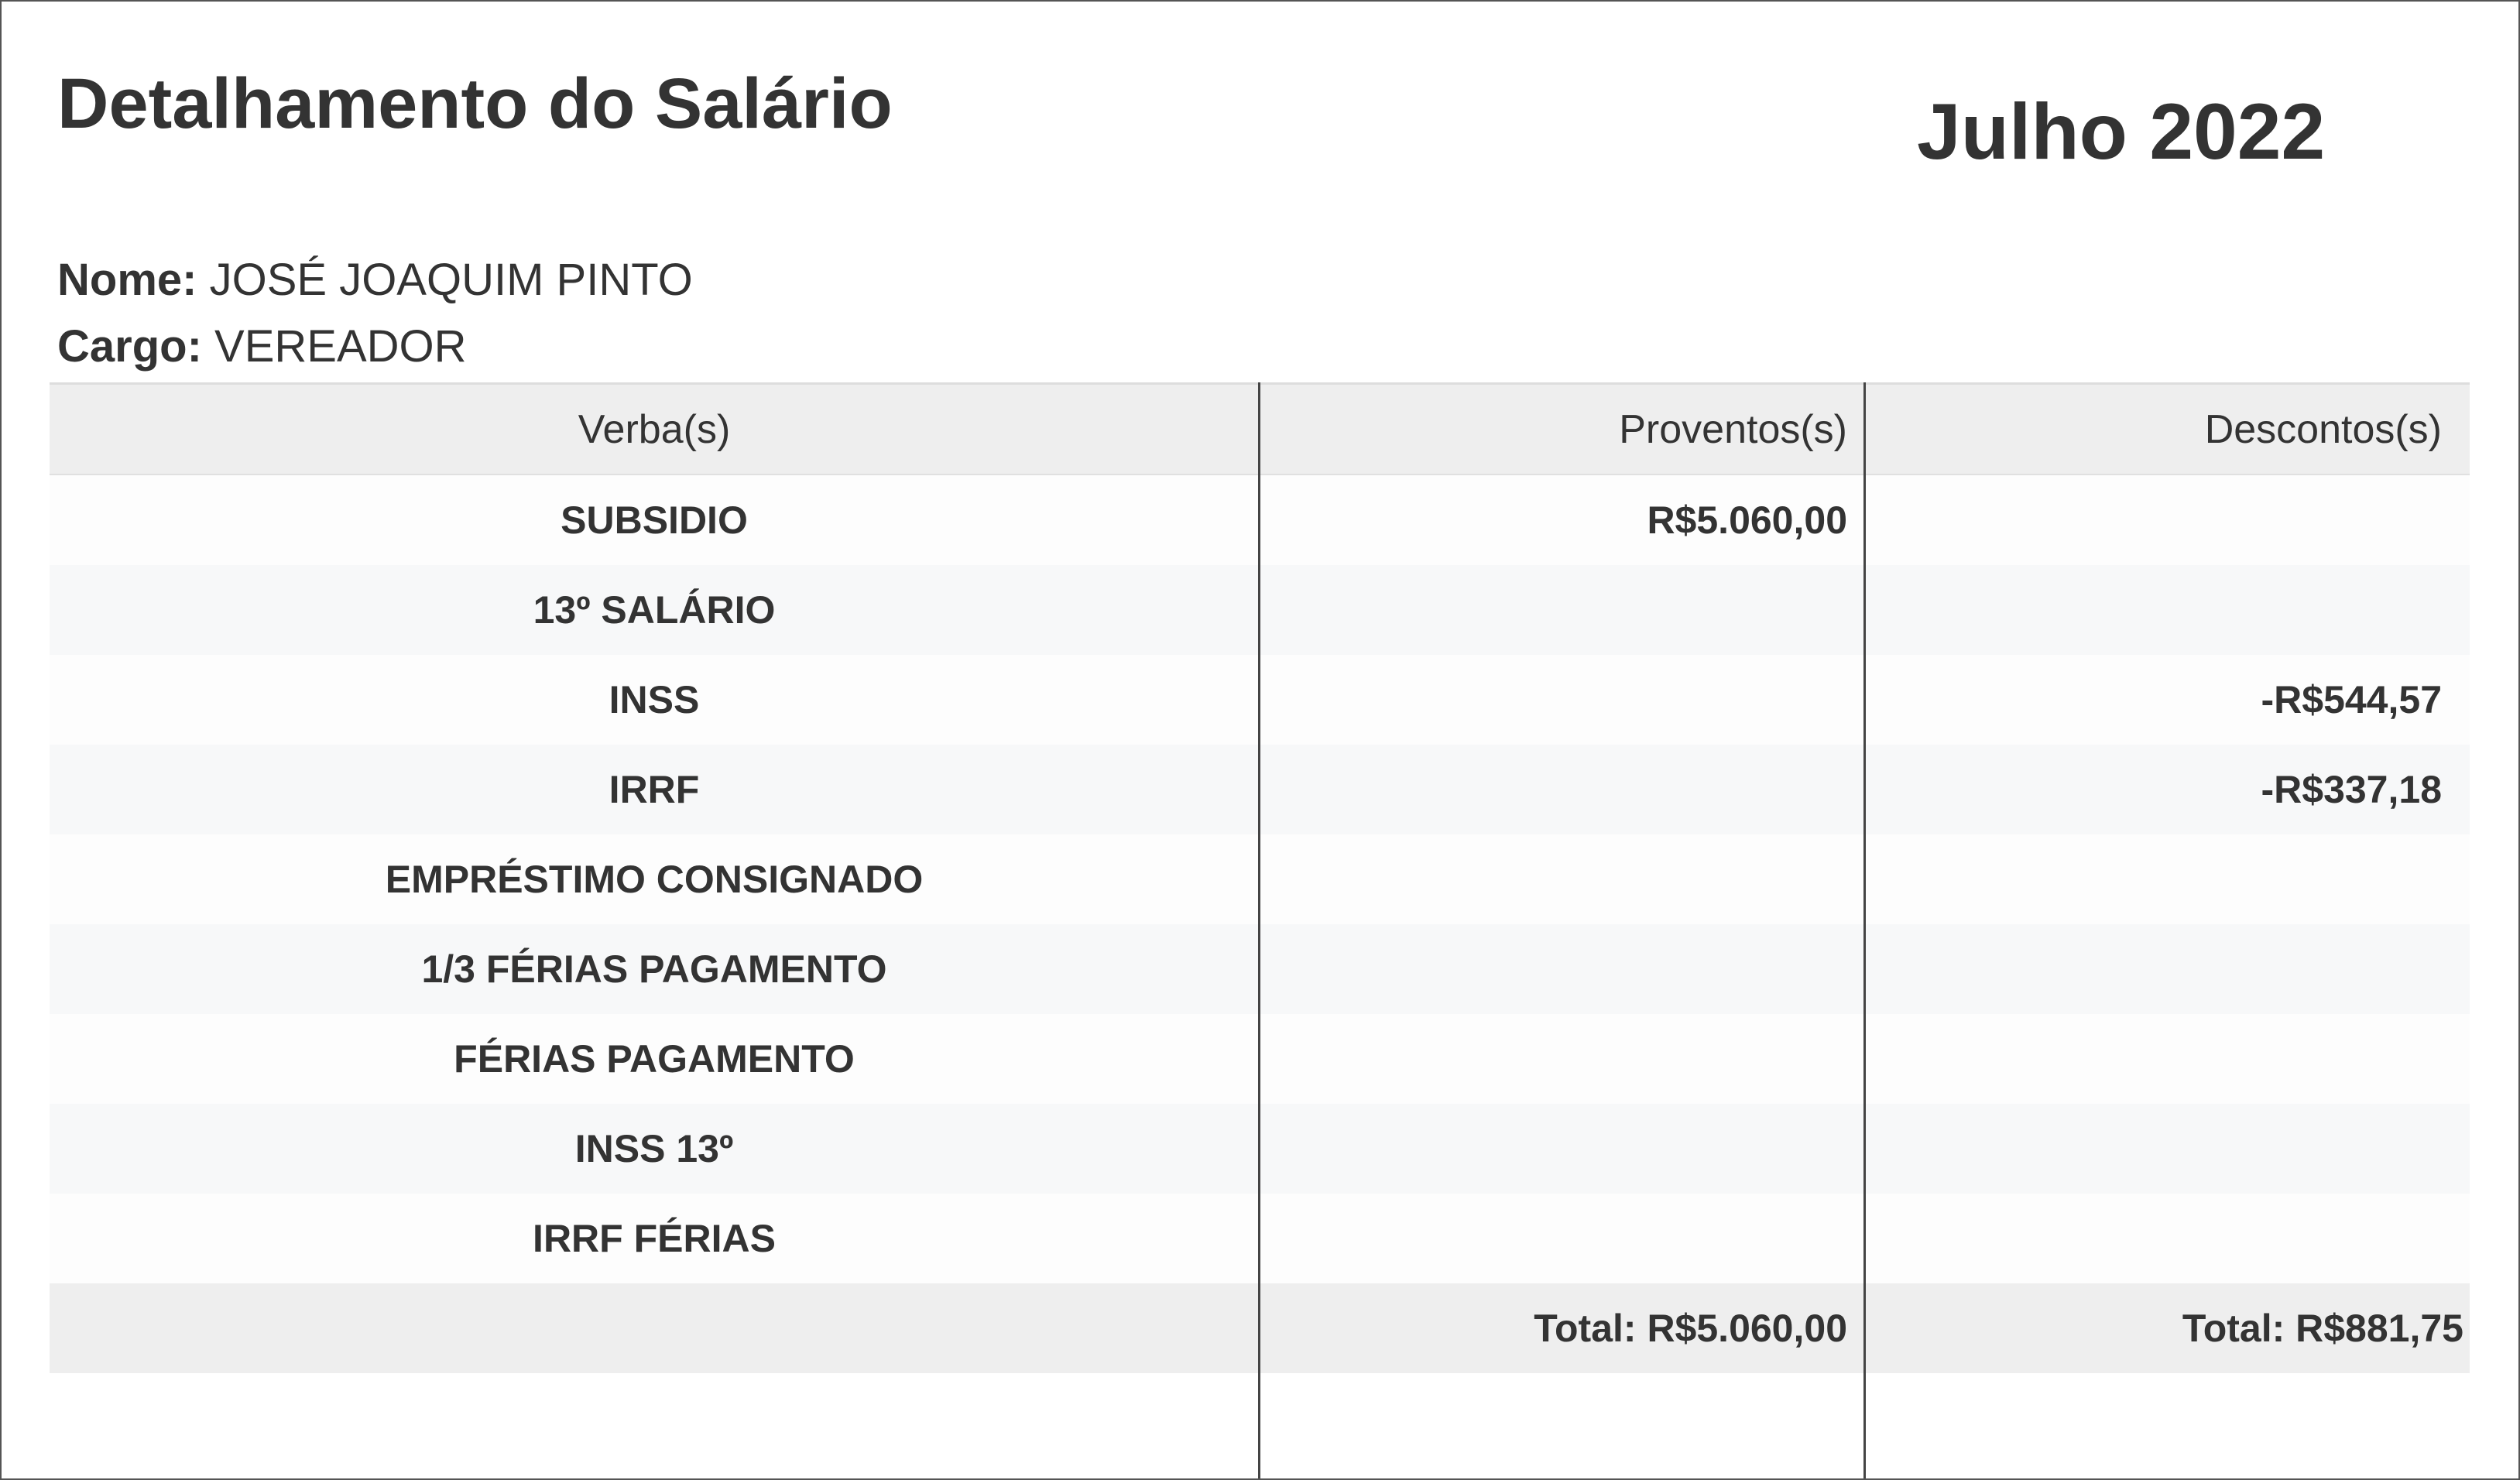 The image size is (2520, 1480). Describe the element at coordinates (654, 429) in the screenshot. I see `column-header-verba: Verba(s)` at that location.